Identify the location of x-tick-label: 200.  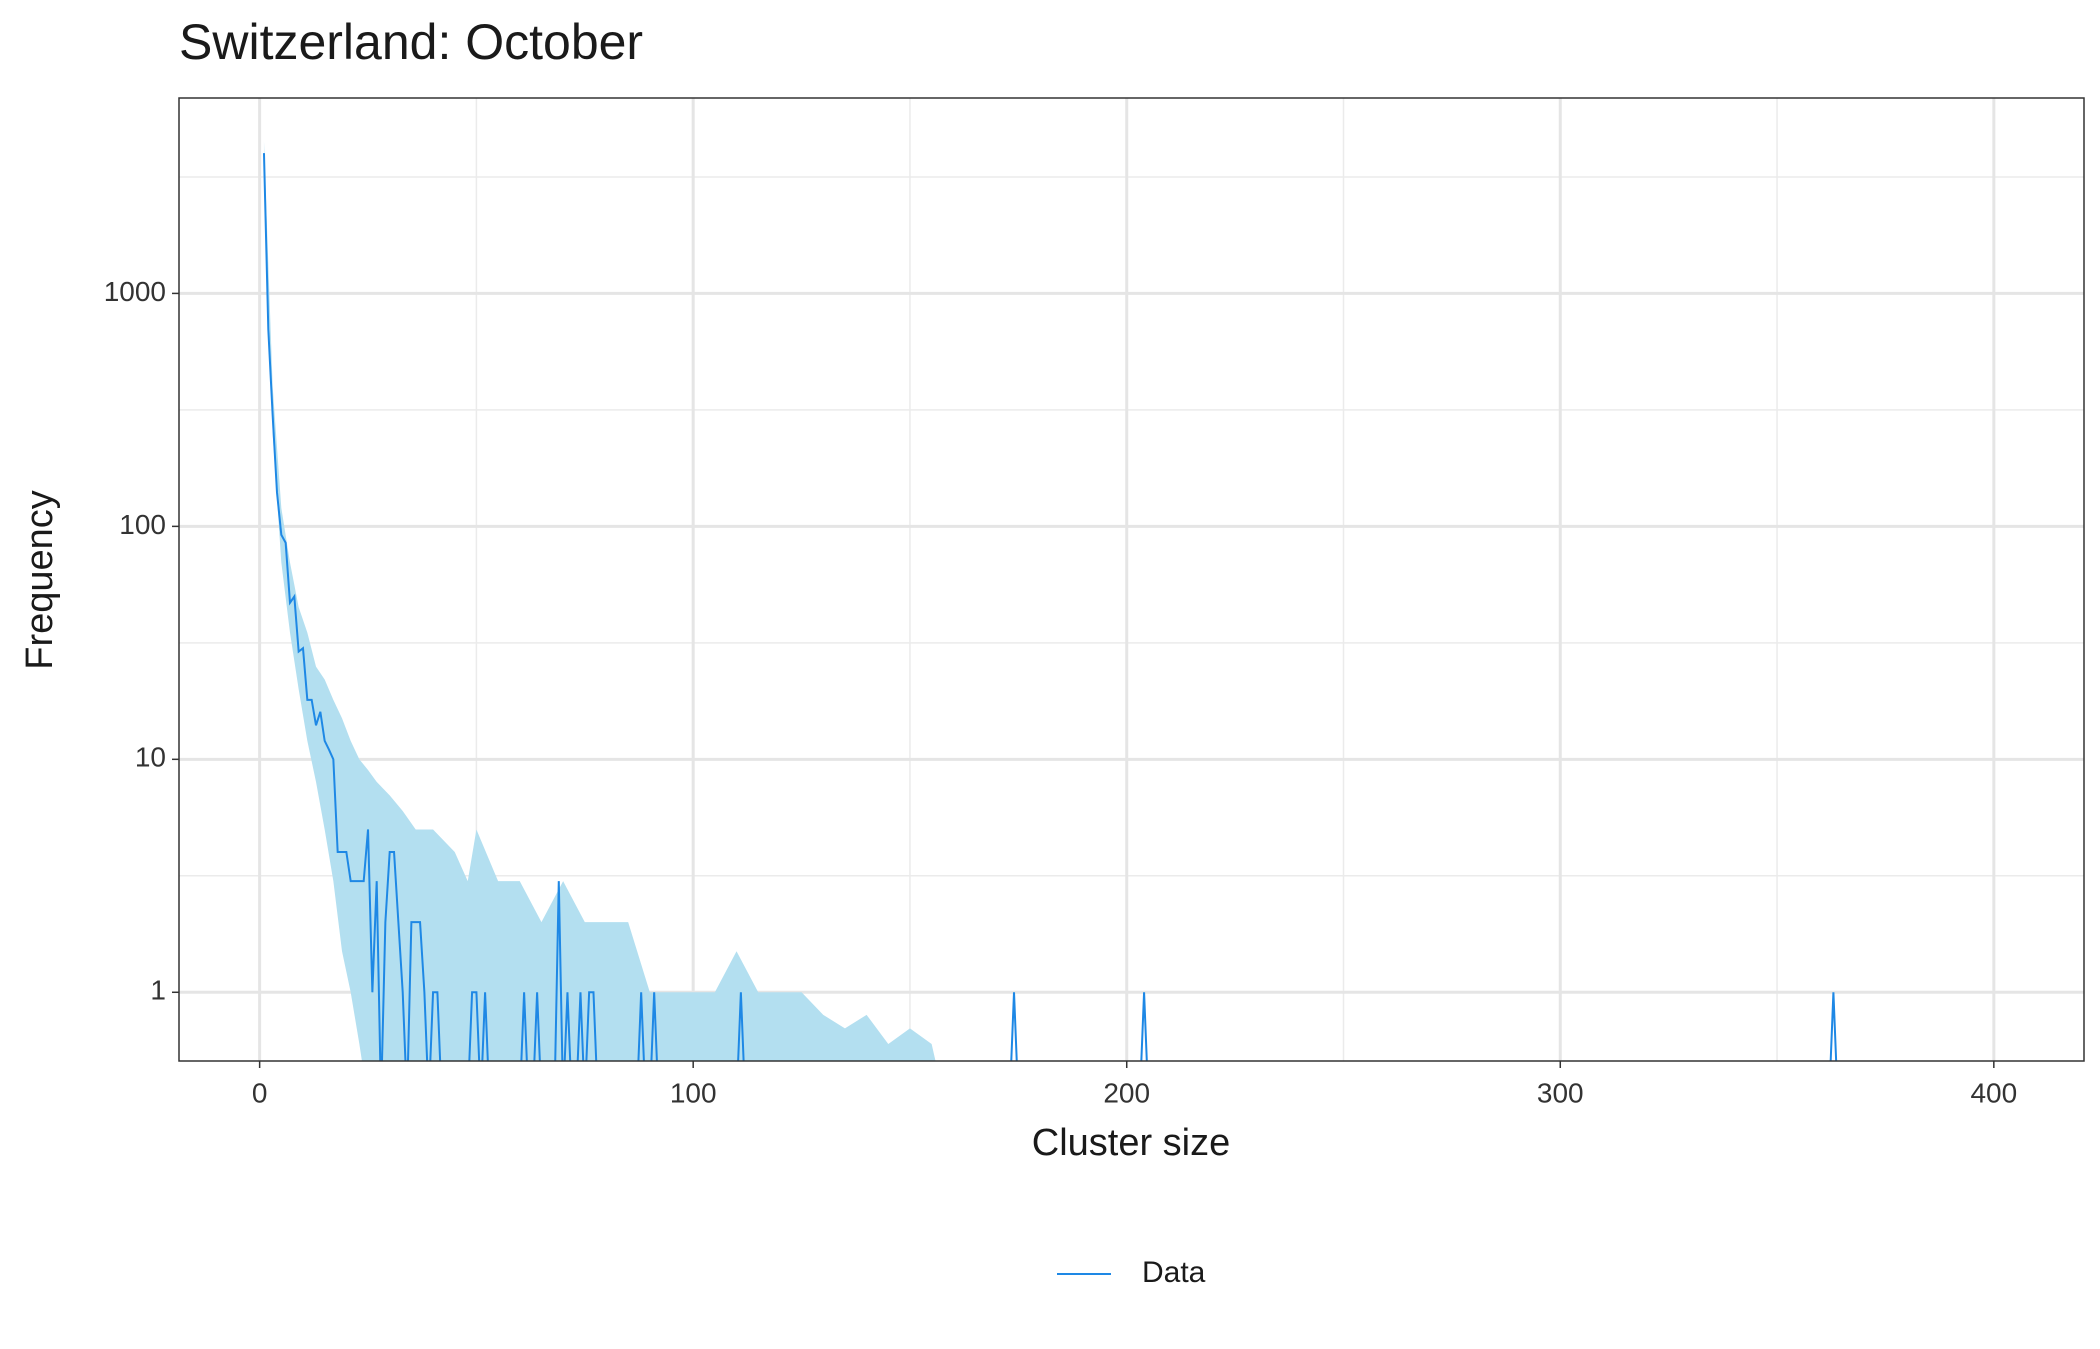
(1126, 1092).